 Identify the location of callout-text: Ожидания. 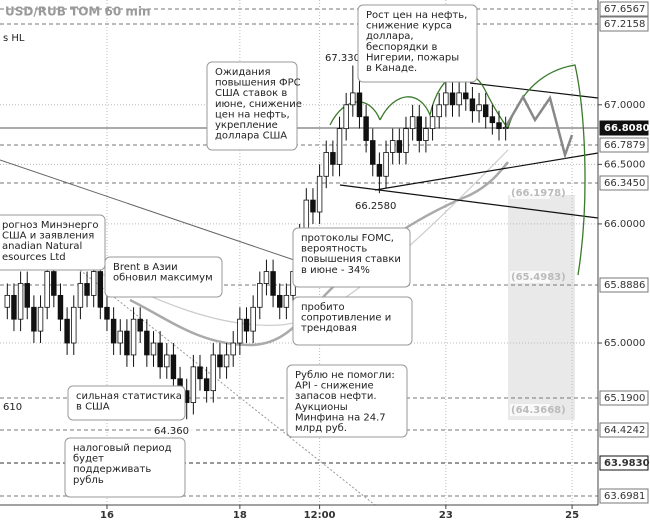
(242, 72).